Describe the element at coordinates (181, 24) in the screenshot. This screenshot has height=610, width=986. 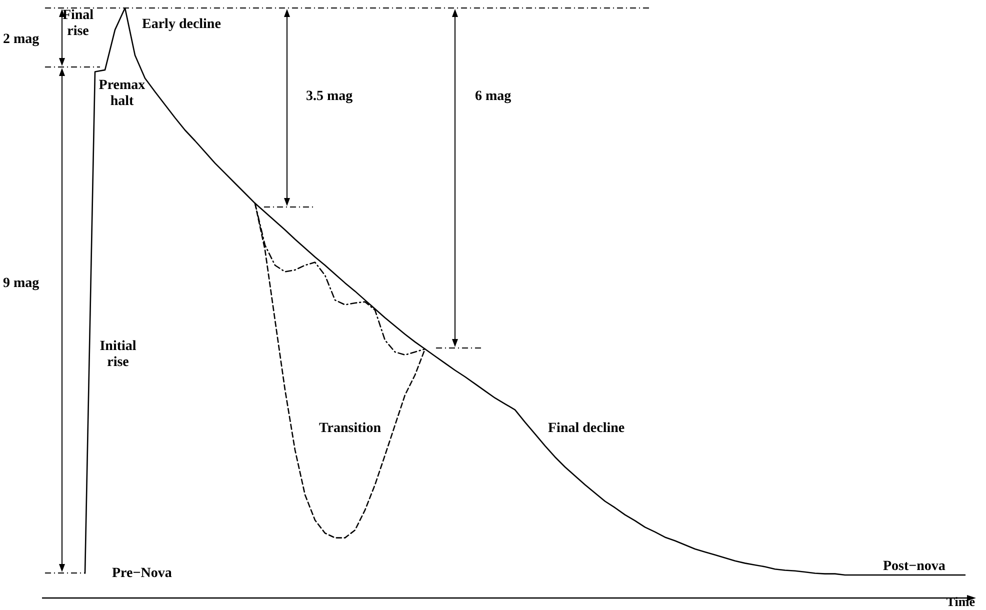
I see `annotation: Early decline` at that location.